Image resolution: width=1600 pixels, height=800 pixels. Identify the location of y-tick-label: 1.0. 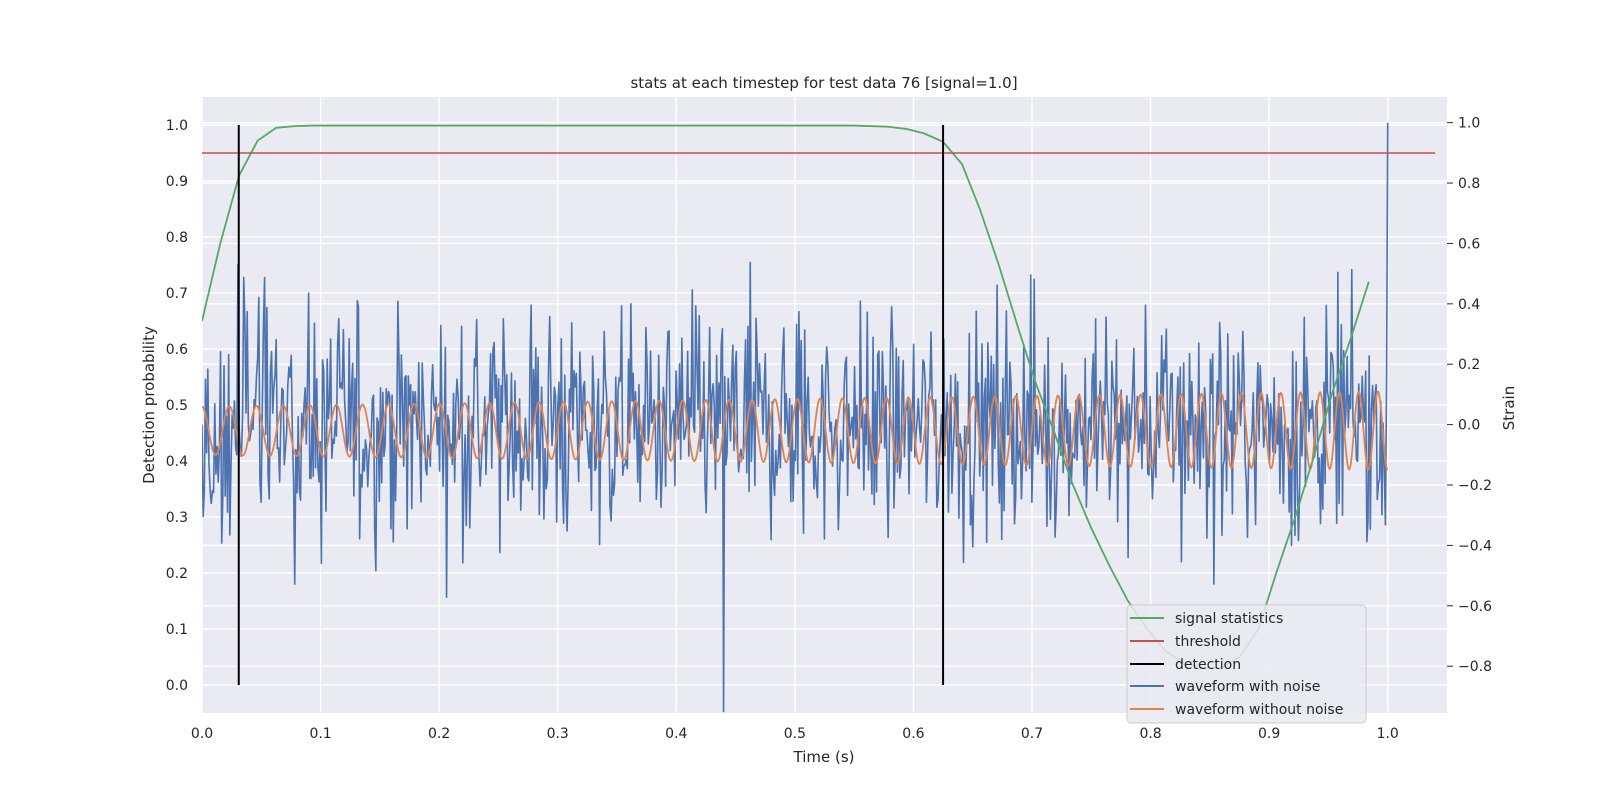
(177, 126).